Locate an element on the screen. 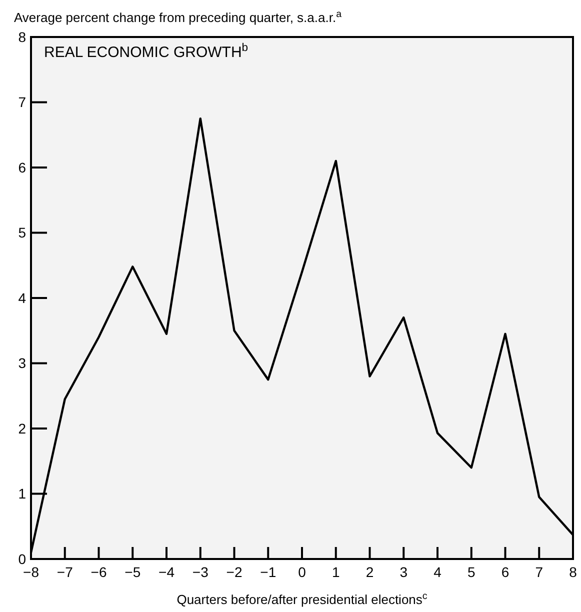 Image resolution: width=581 pixels, height=612 pixels. x-tick-label: −6 is located at coordinates (98, 572).